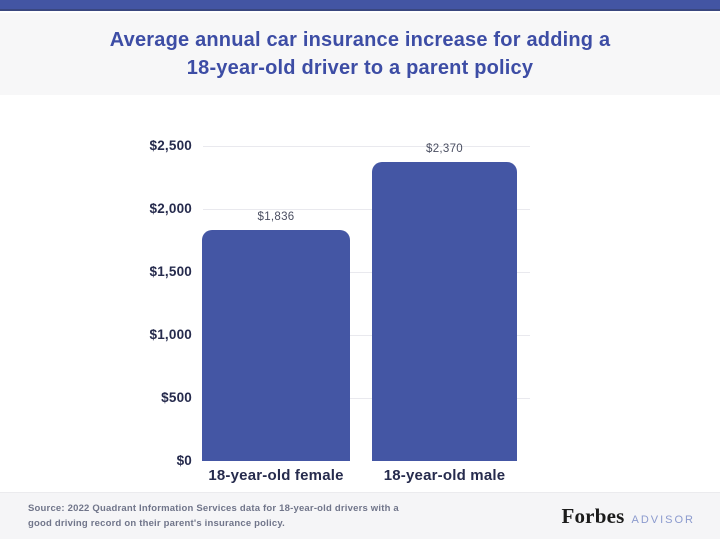  Describe the element at coordinates (170, 271) in the screenshot. I see `y-axis-tick-label: $1,500` at that location.